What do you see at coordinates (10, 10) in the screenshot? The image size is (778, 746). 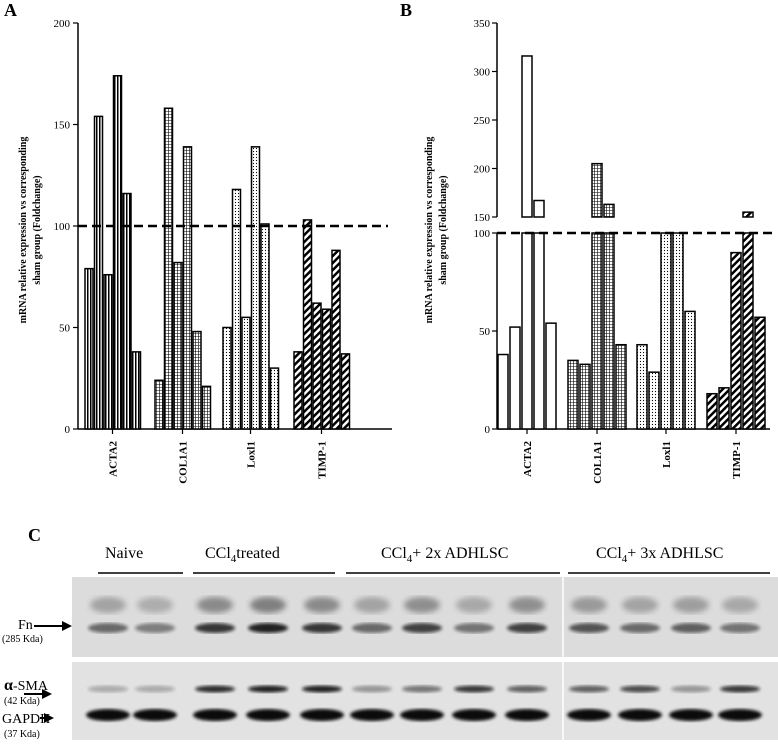 I see `panel-a-letter: A` at bounding box center [10, 10].